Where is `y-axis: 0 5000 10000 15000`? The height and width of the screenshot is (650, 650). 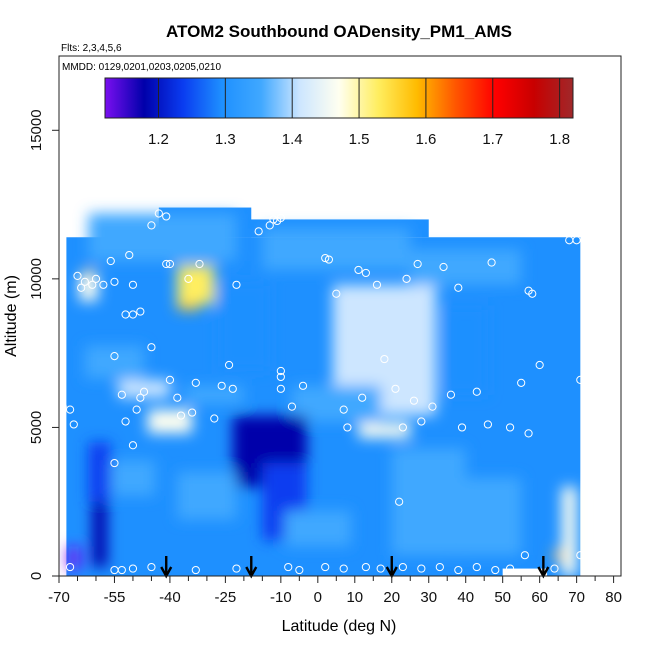
y-axis: 0 5000 10000 15000 is located at coordinates (43, 344).